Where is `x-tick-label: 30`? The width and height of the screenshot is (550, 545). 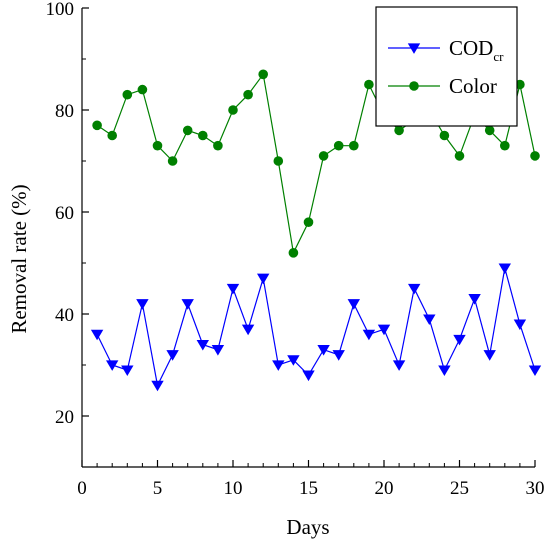 x-tick-label: 30 is located at coordinates (535, 488).